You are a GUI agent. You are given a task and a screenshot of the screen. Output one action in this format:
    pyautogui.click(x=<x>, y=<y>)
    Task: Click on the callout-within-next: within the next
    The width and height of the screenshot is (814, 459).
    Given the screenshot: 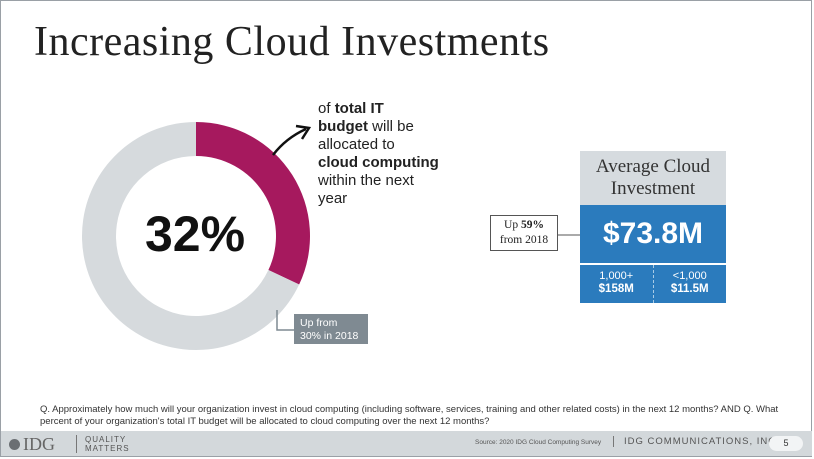 What is the action you would take?
    pyautogui.click(x=366, y=180)
    